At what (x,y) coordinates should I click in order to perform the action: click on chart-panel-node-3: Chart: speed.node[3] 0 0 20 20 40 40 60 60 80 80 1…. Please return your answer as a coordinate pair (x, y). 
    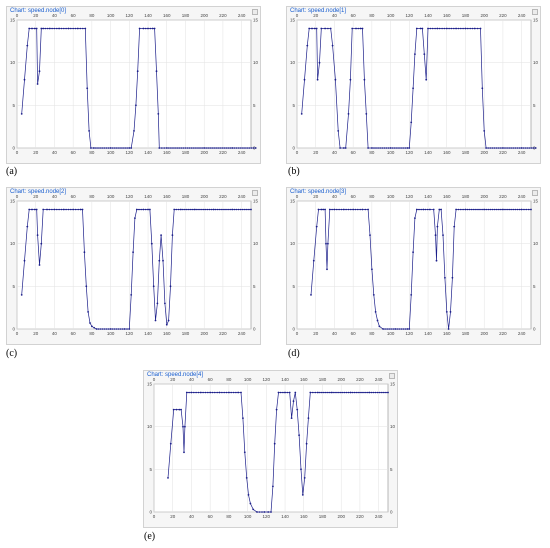
    Looking at the image, I should click on (413, 266).